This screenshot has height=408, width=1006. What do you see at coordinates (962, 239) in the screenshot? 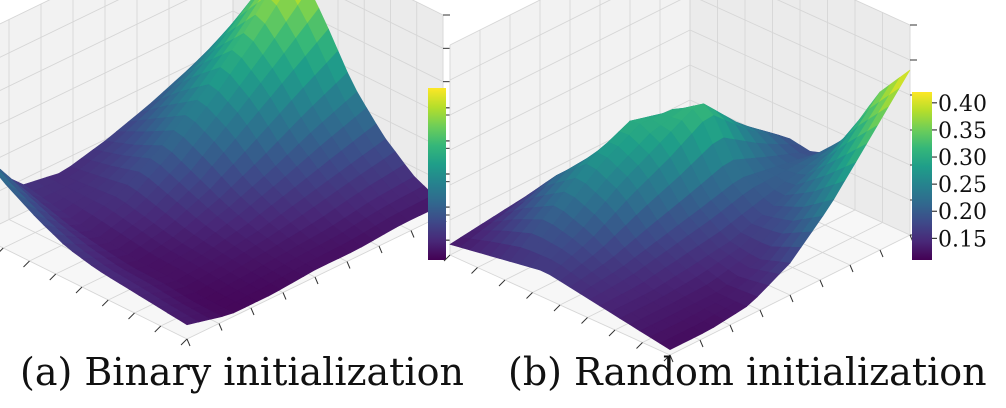
I see `colorbar-tick-label: 0.15` at bounding box center [962, 239].